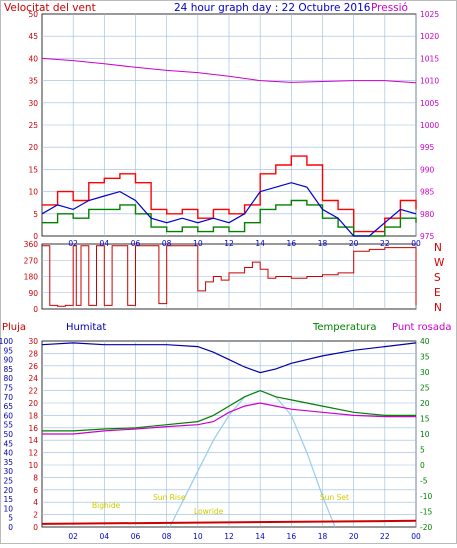 The height and width of the screenshot is (548, 457). I want to click on legend-dewpoint: Punt rosada, so click(421, 327).